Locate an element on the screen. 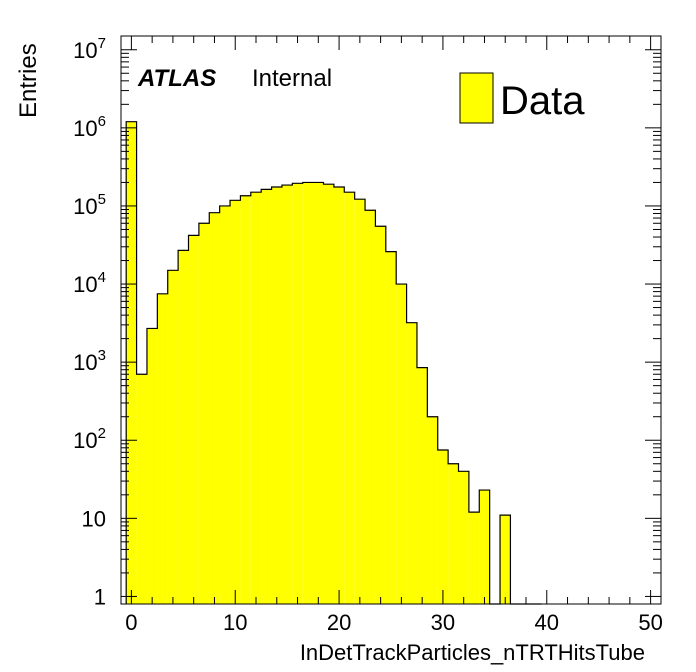 This screenshot has width=696, height=672. x-tick-label: 50 is located at coordinates (650, 622).